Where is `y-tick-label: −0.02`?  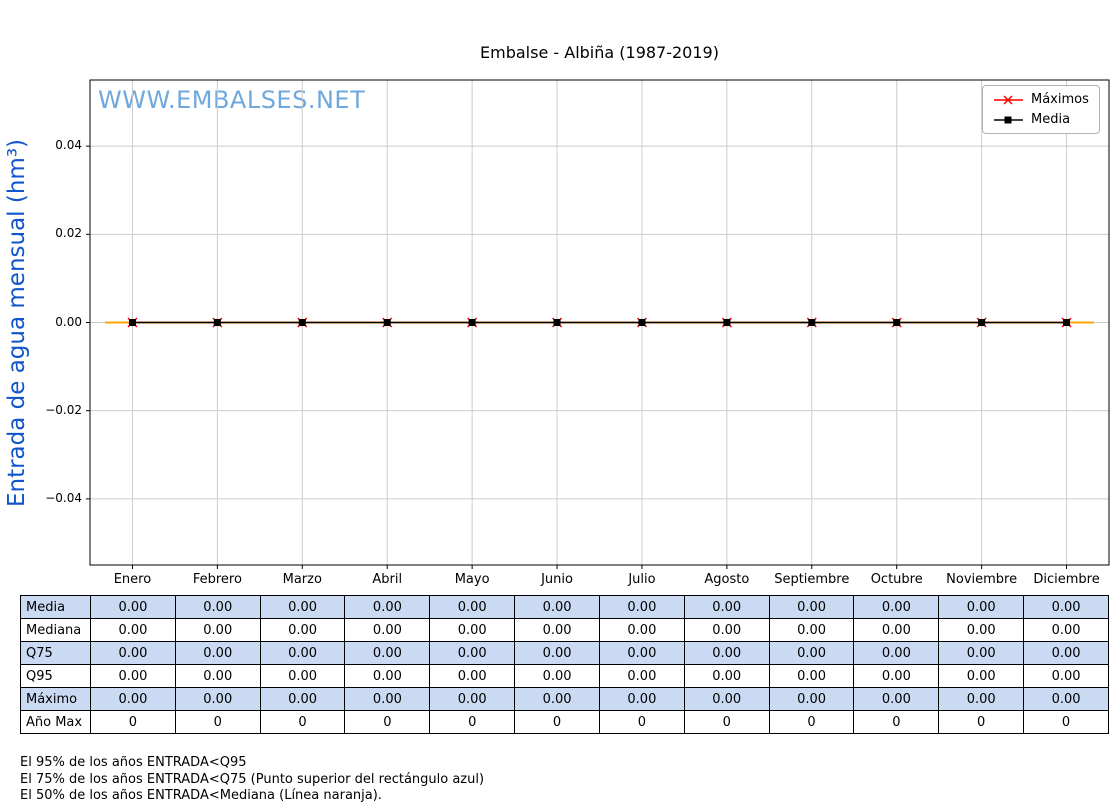 y-tick-label: −0.02 is located at coordinates (63, 409).